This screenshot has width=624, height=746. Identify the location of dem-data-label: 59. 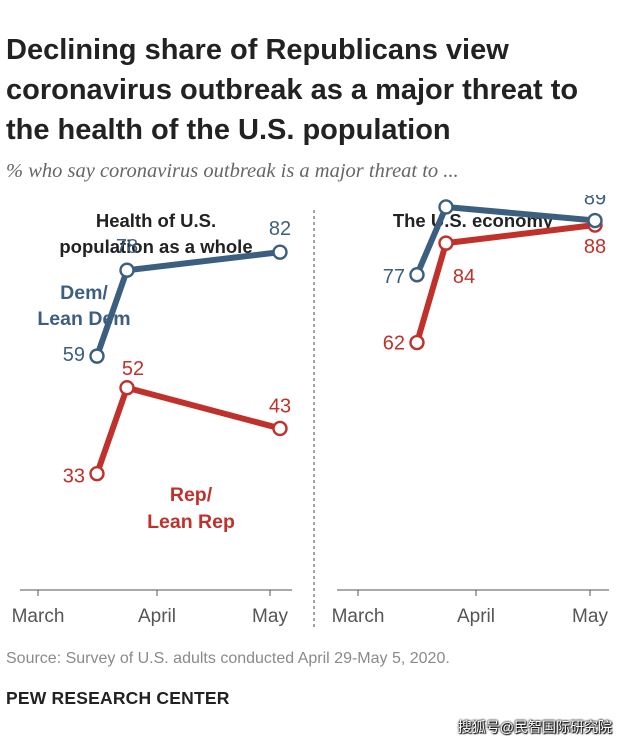
(74, 355).